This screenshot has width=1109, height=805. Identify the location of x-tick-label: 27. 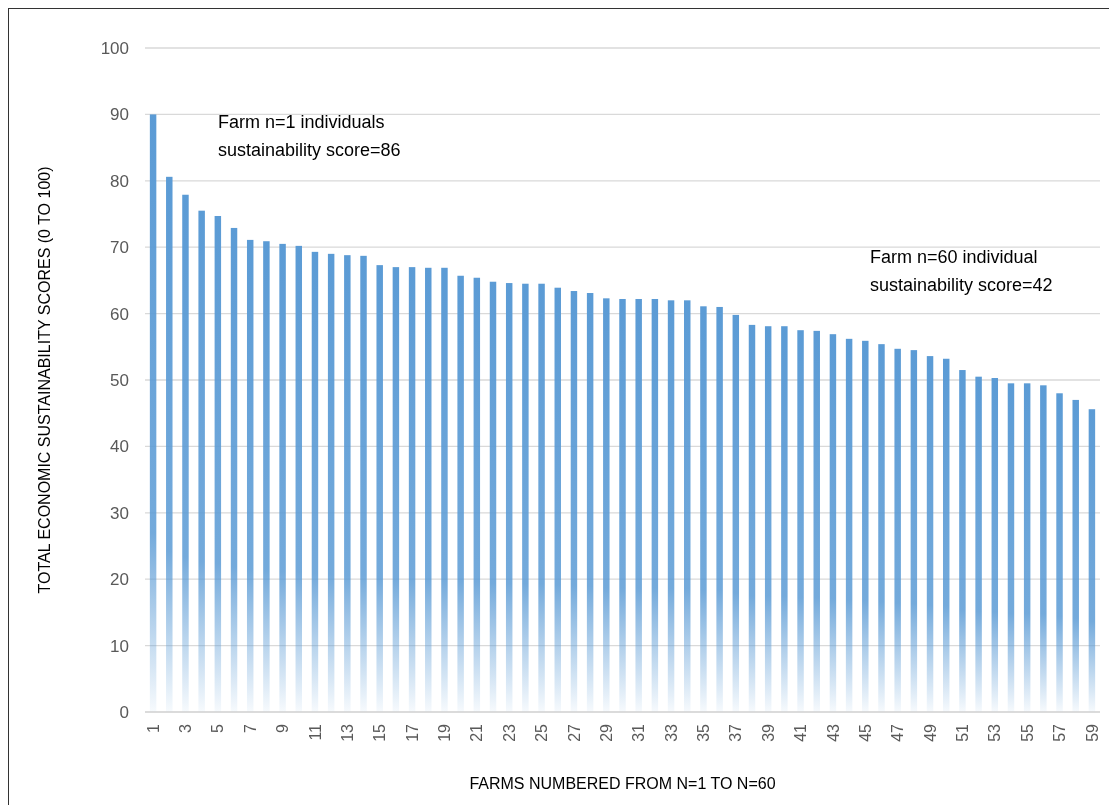
(574, 732).